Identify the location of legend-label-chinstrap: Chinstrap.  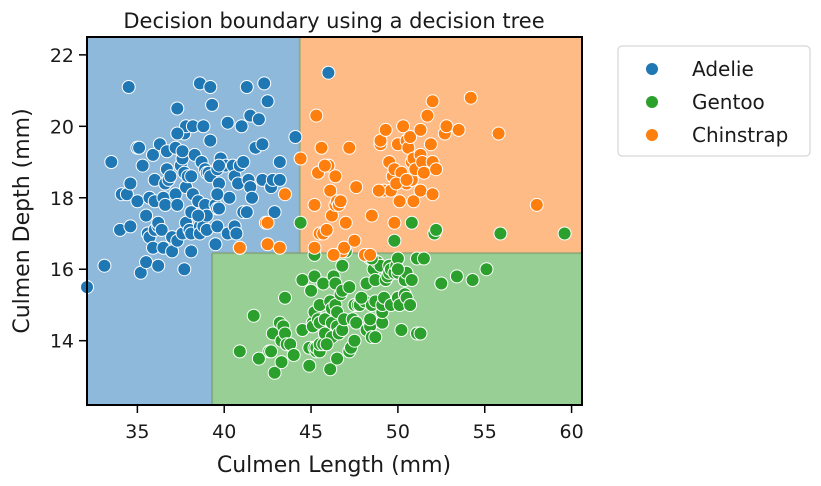
(740, 135).